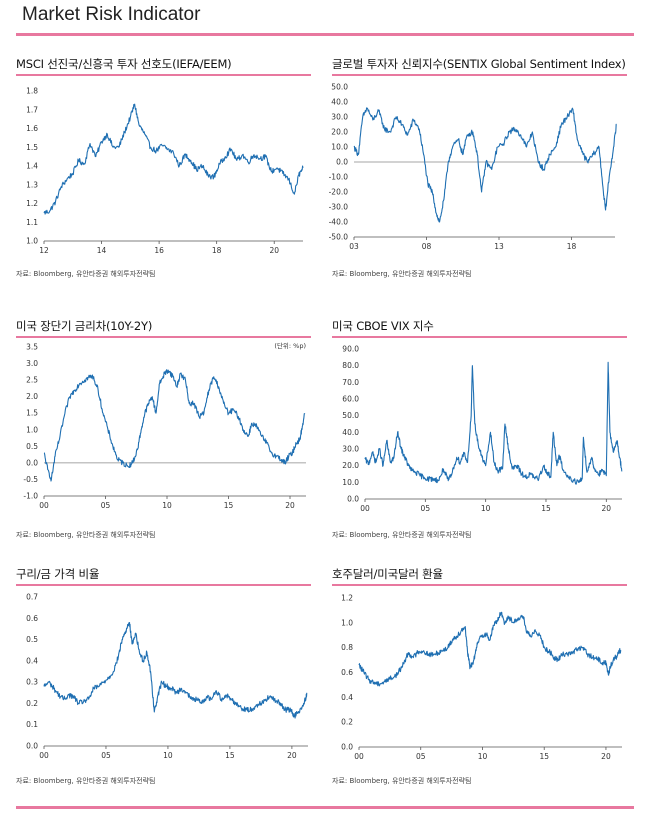 The height and width of the screenshot is (839, 654). What do you see at coordinates (339, 177) in the screenshot?
I see `y-tick-label: -10.0` at bounding box center [339, 177].